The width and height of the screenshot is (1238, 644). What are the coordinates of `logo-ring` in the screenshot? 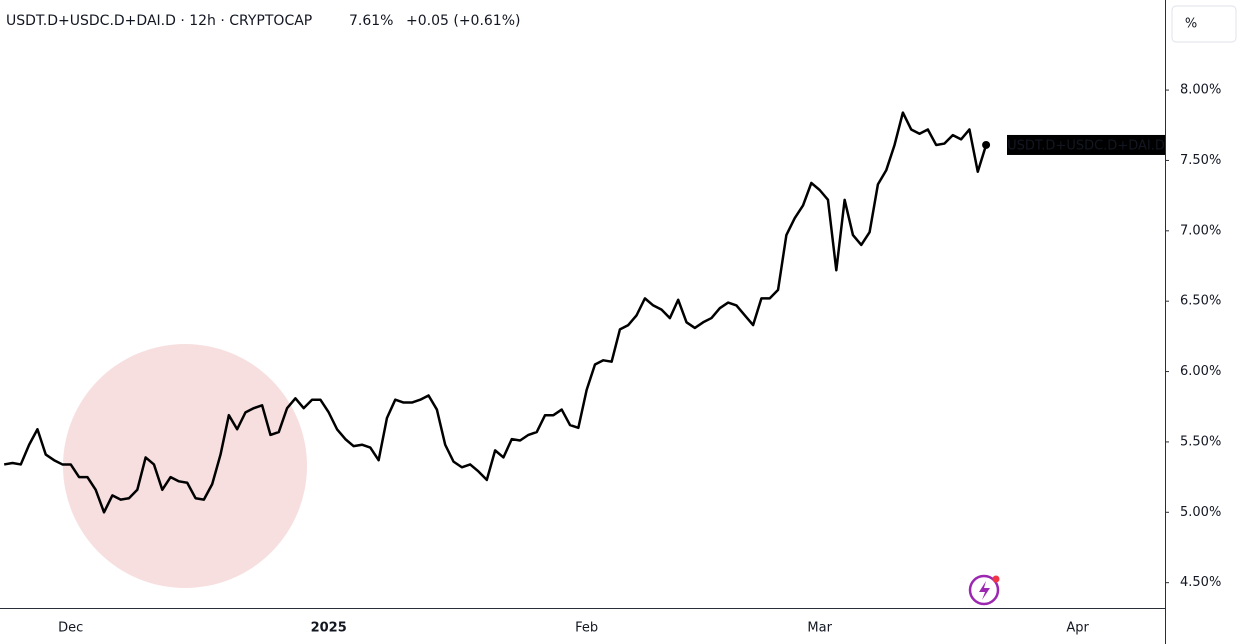 It's located at (984, 590).